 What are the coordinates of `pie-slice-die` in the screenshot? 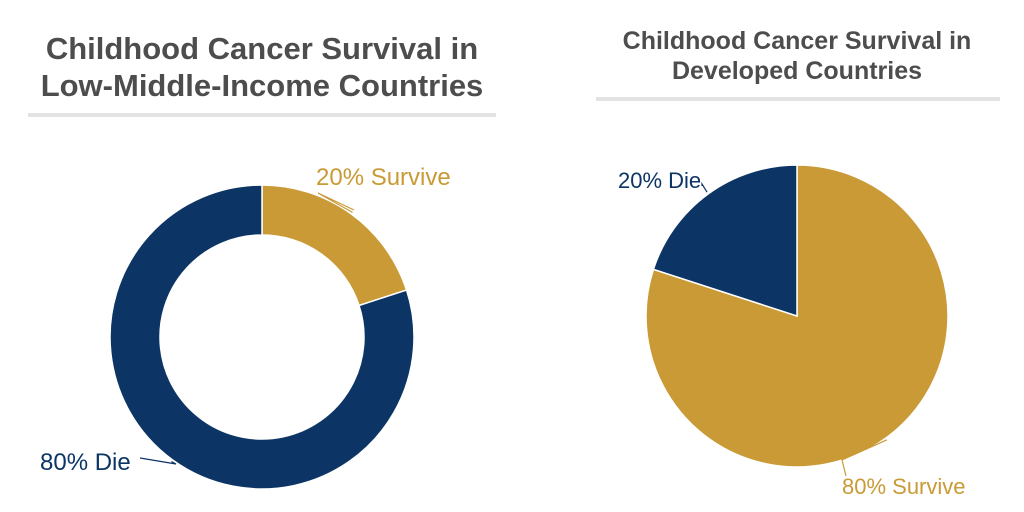 It's located at (725, 241).